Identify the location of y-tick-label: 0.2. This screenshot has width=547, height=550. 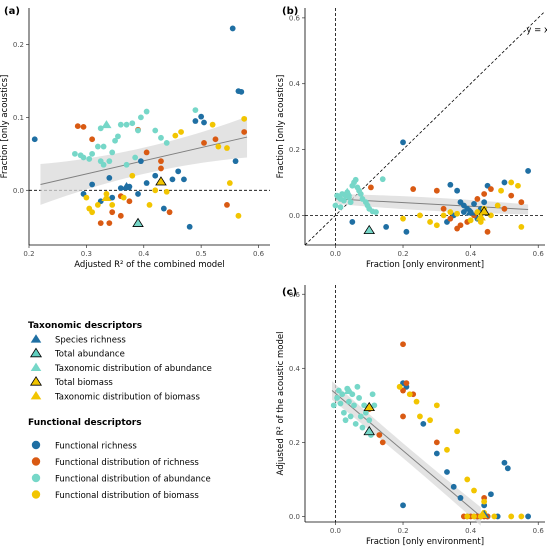
(294, 150).